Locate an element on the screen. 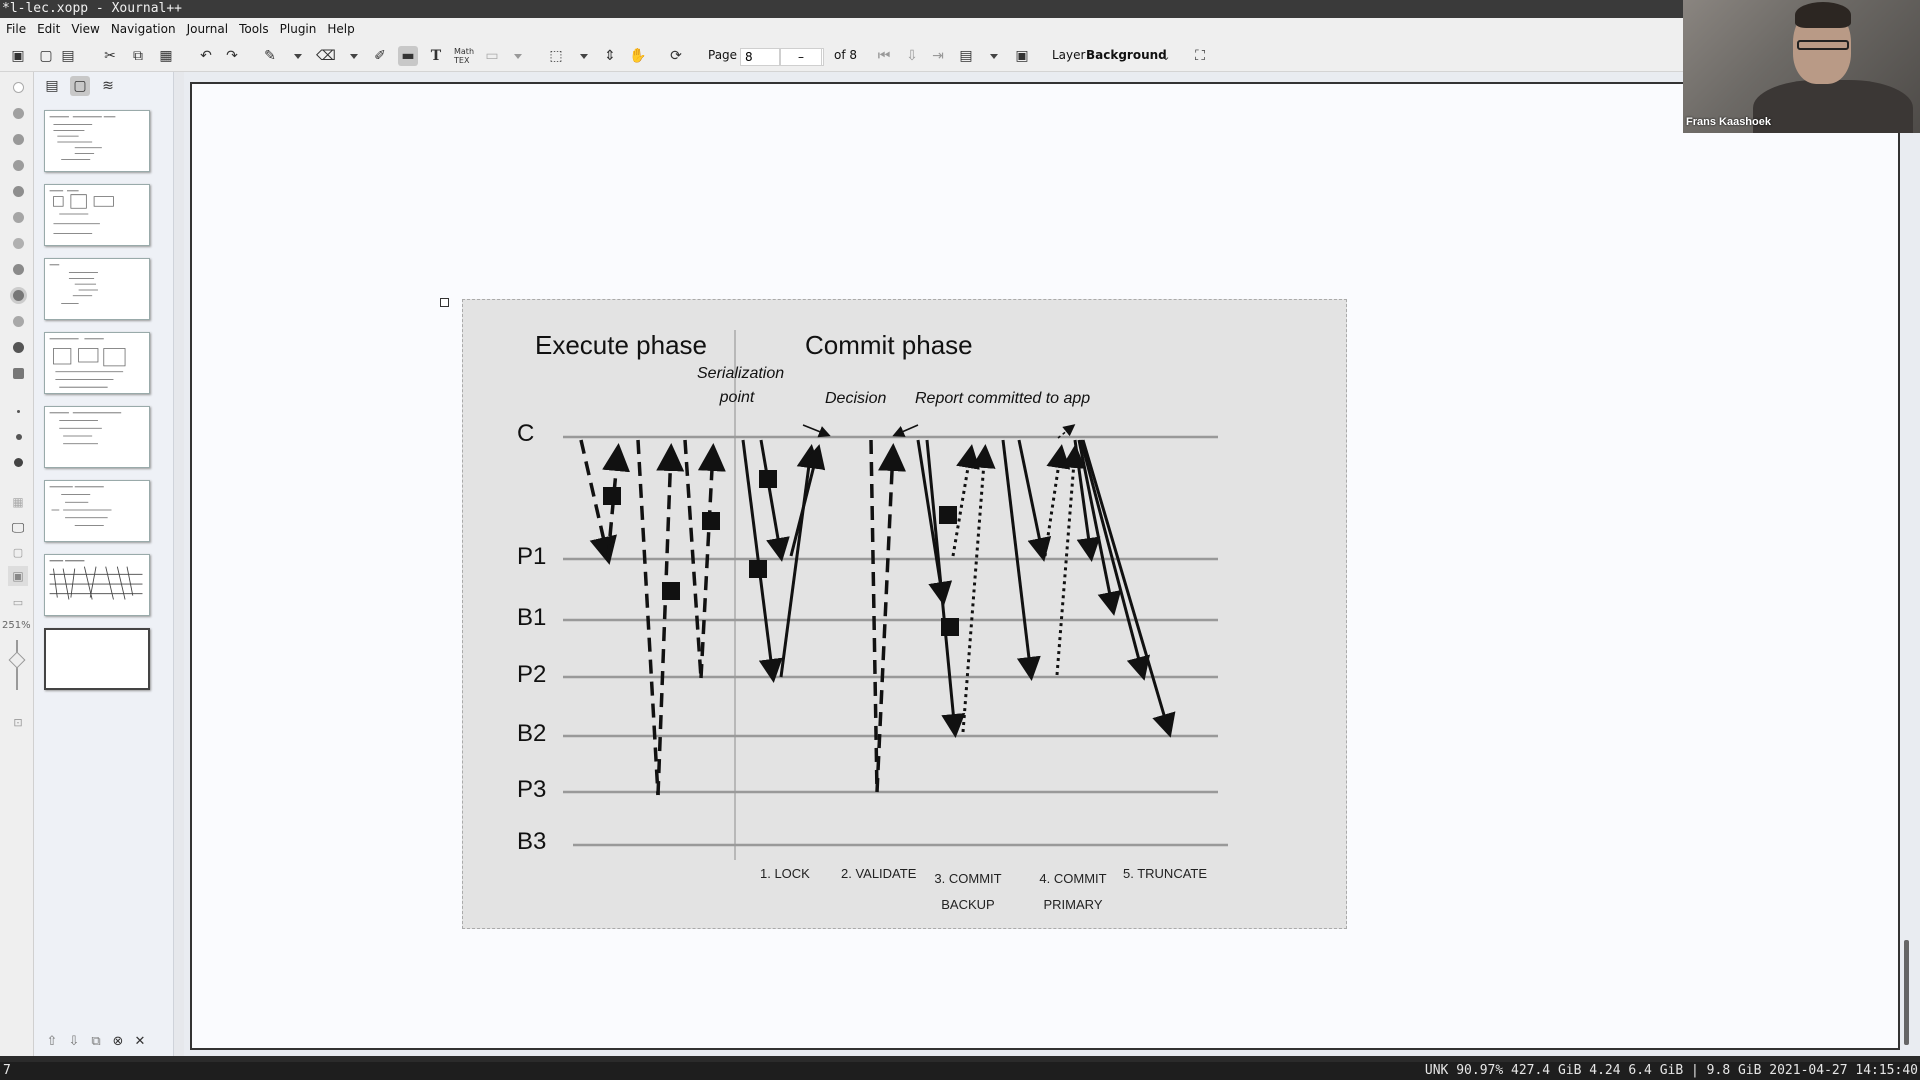  next-page-icon: ⇥ is located at coordinates (938, 56).